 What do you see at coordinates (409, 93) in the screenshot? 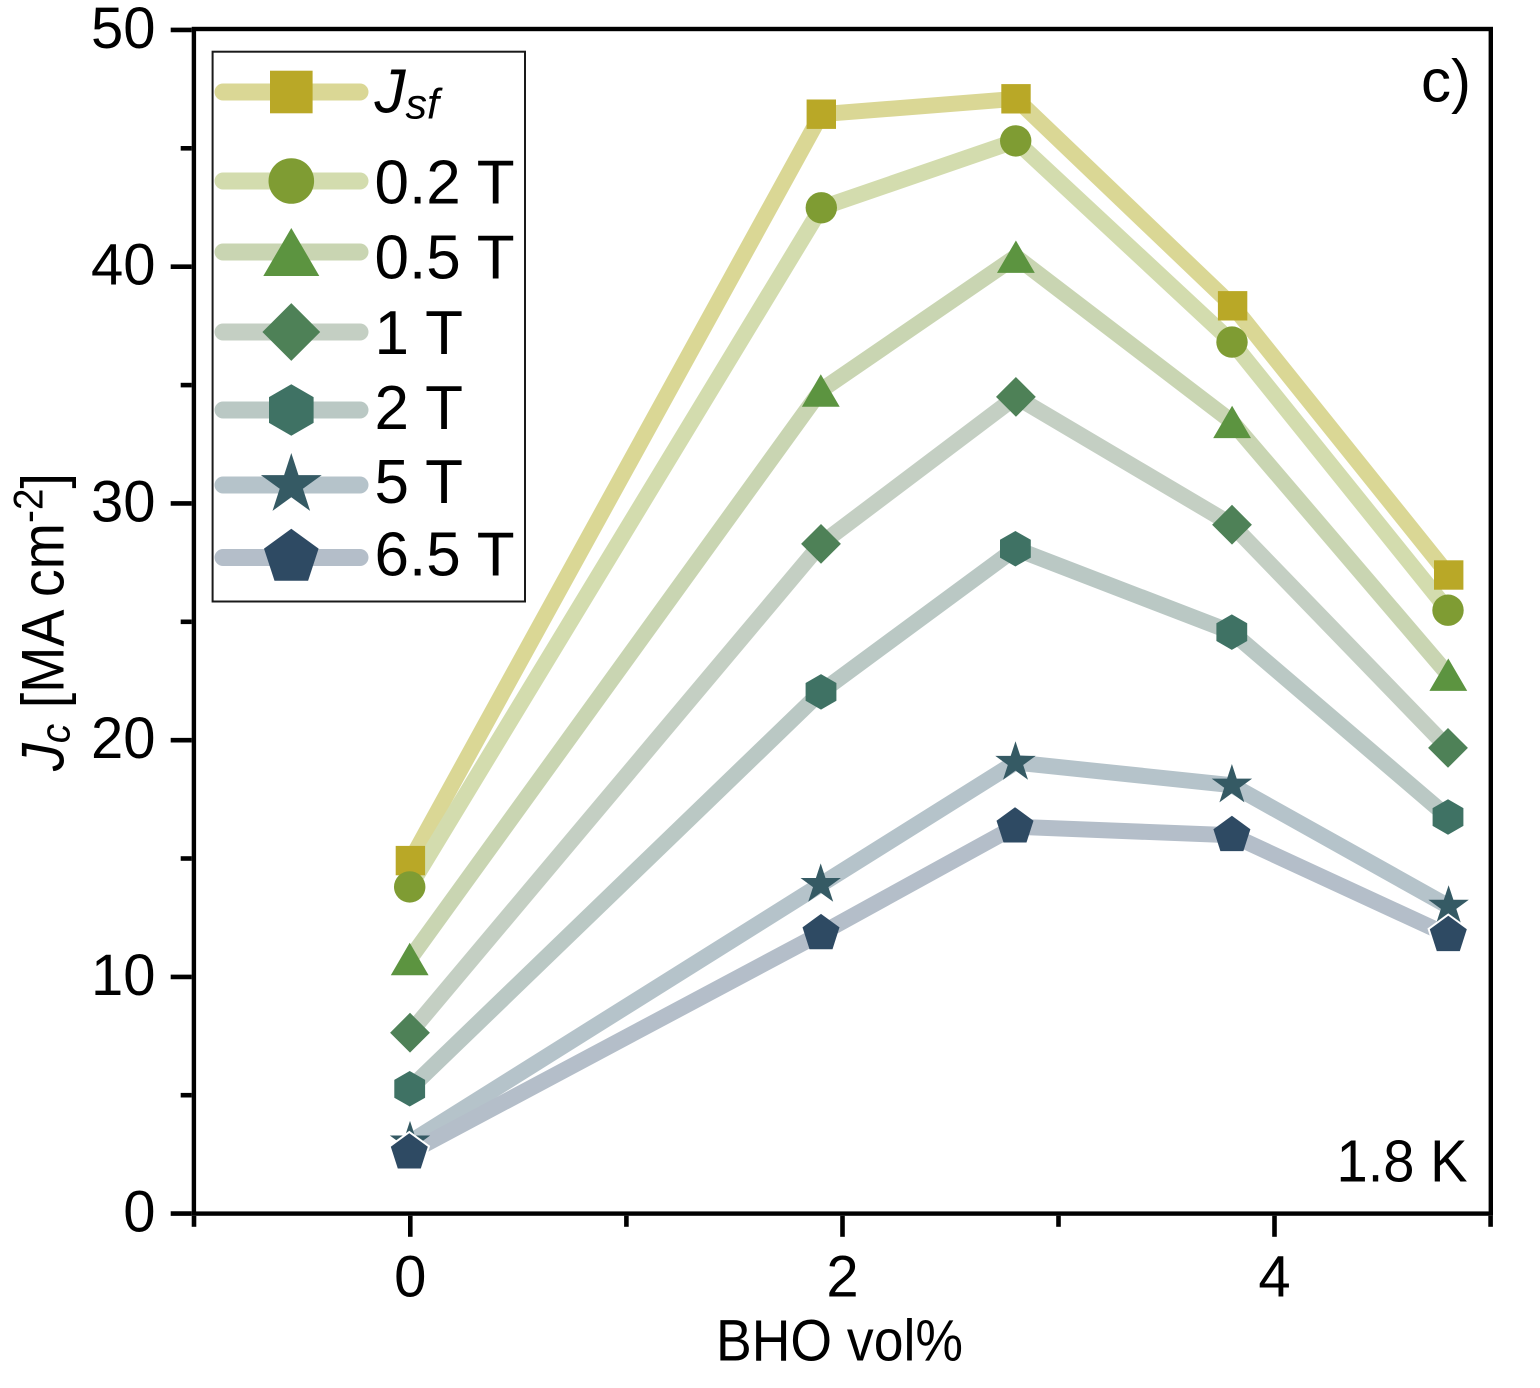
I see `svg-text: Jsf` at bounding box center [409, 93].